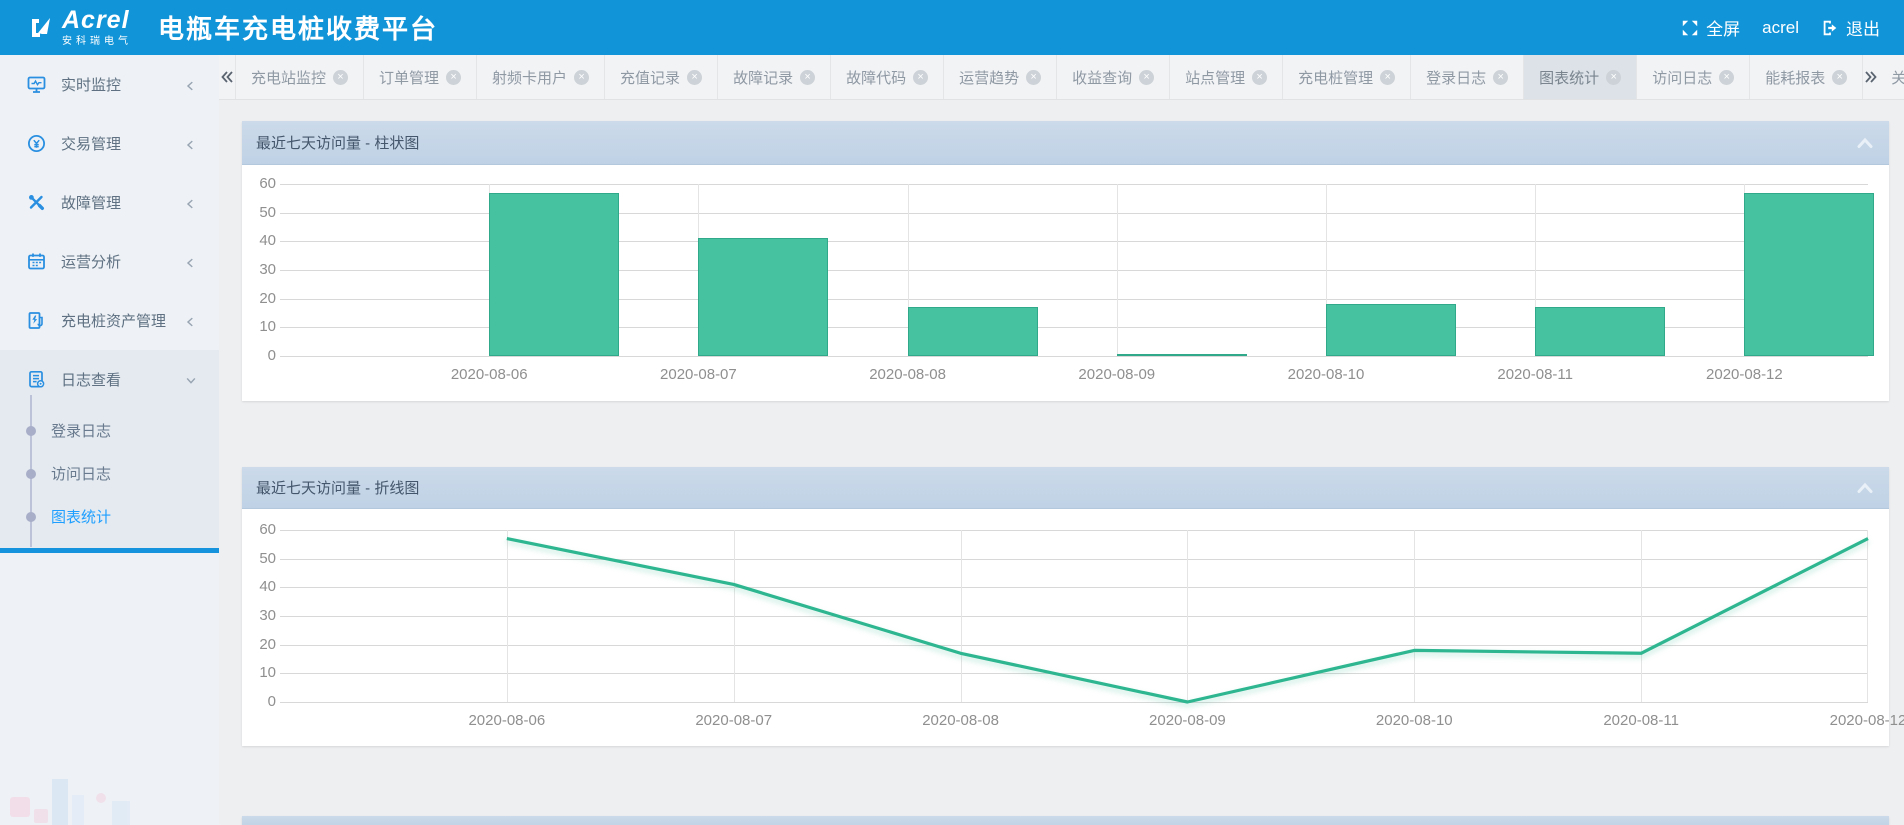 The width and height of the screenshot is (1904, 825). Describe the element at coordinates (267, 558) in the screenshot. I see `y-axis-tick-label: 50` at that location.